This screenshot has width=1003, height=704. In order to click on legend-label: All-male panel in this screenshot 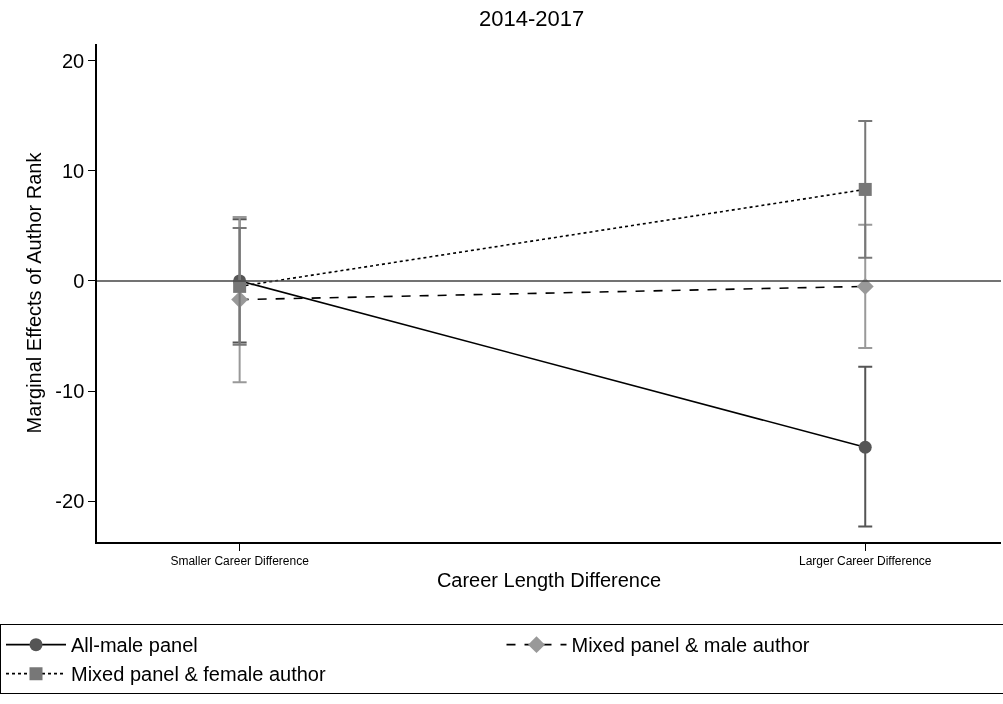, I will do `click(134, 645)`.